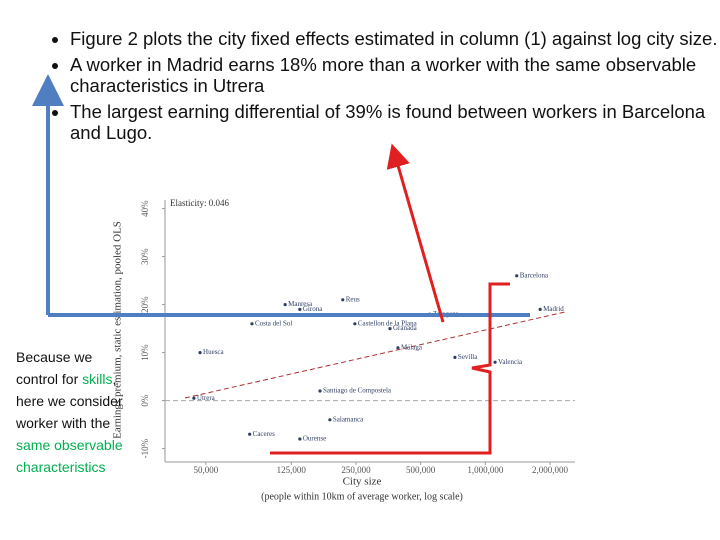 This screenshot has height=540, width=720. Describe the element at coordinates (362, 482) in the screenshot. I see `x-axis-label: City size` at that location.